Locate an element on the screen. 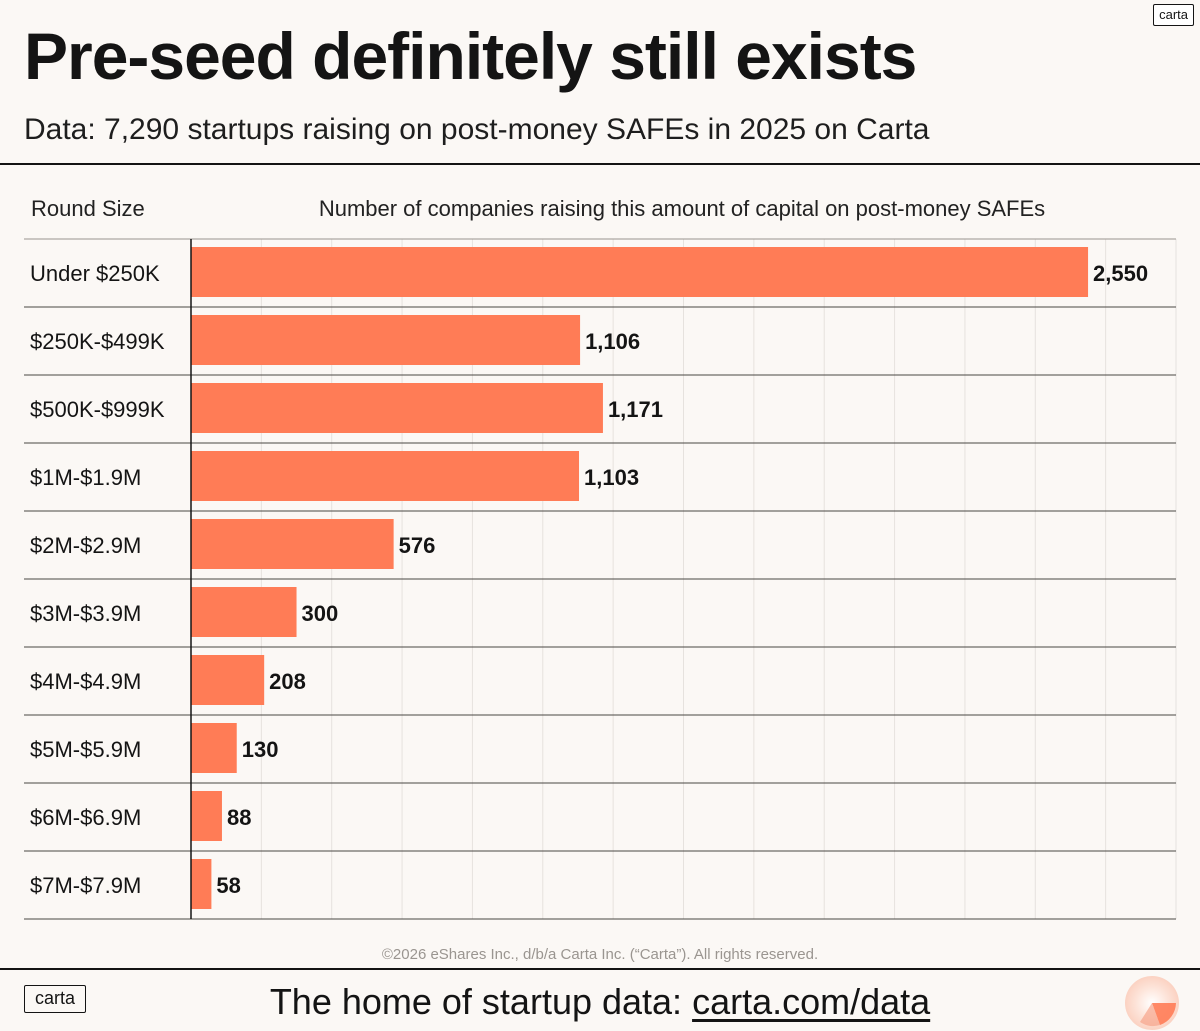  bar-row: $3M-$3.9M 300 is located at coordinates (600, 617).